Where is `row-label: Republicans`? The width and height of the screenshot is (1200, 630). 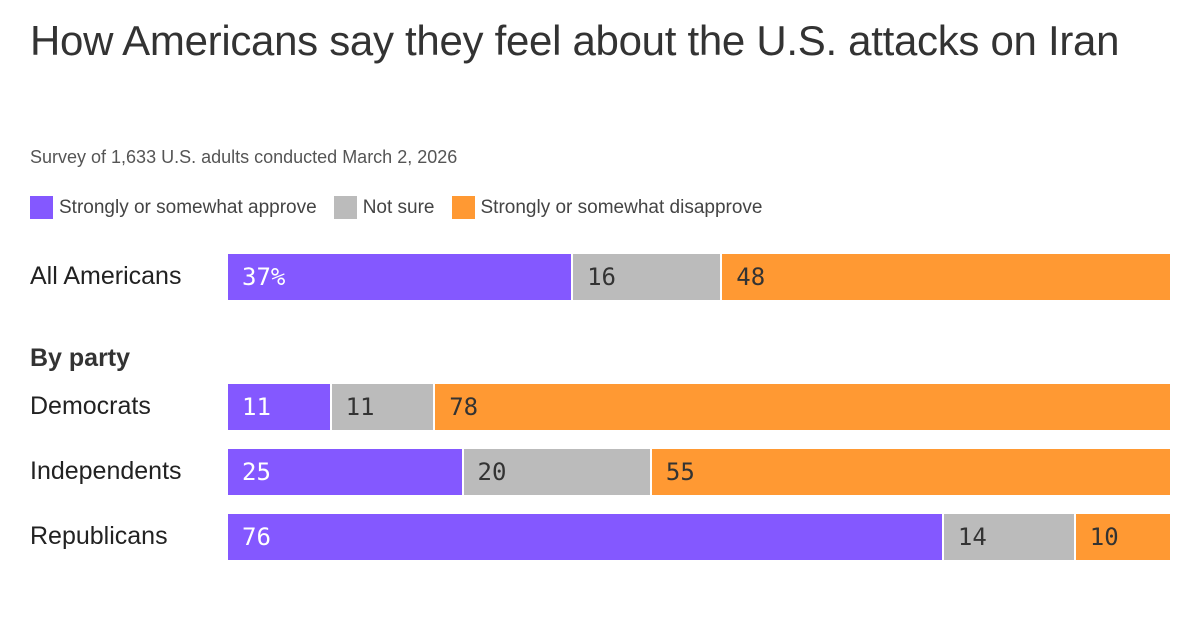 row-label: Republicans is located at coordinates (99, 536).